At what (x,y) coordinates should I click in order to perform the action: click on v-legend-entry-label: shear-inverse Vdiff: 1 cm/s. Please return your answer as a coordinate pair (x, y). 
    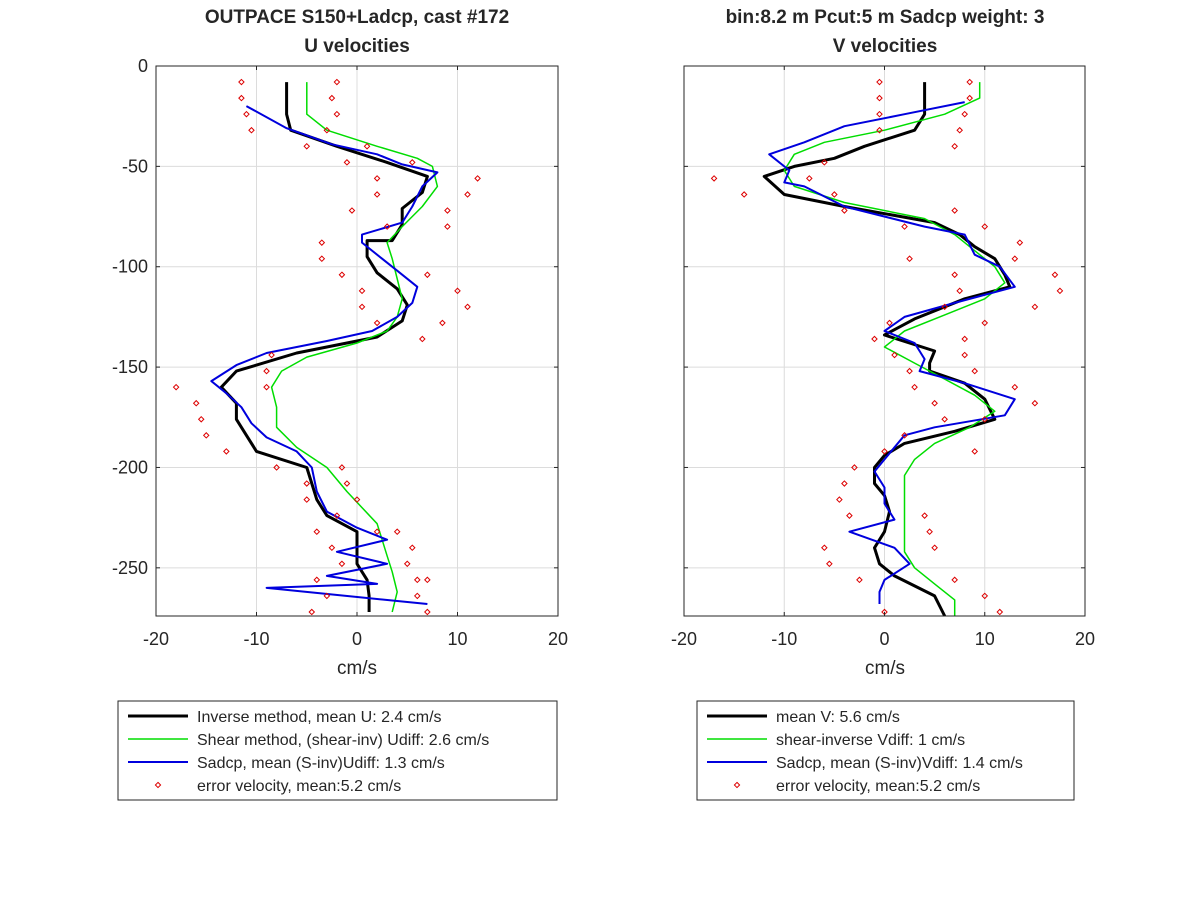
    Looking at the image, I should click on (870, 740).